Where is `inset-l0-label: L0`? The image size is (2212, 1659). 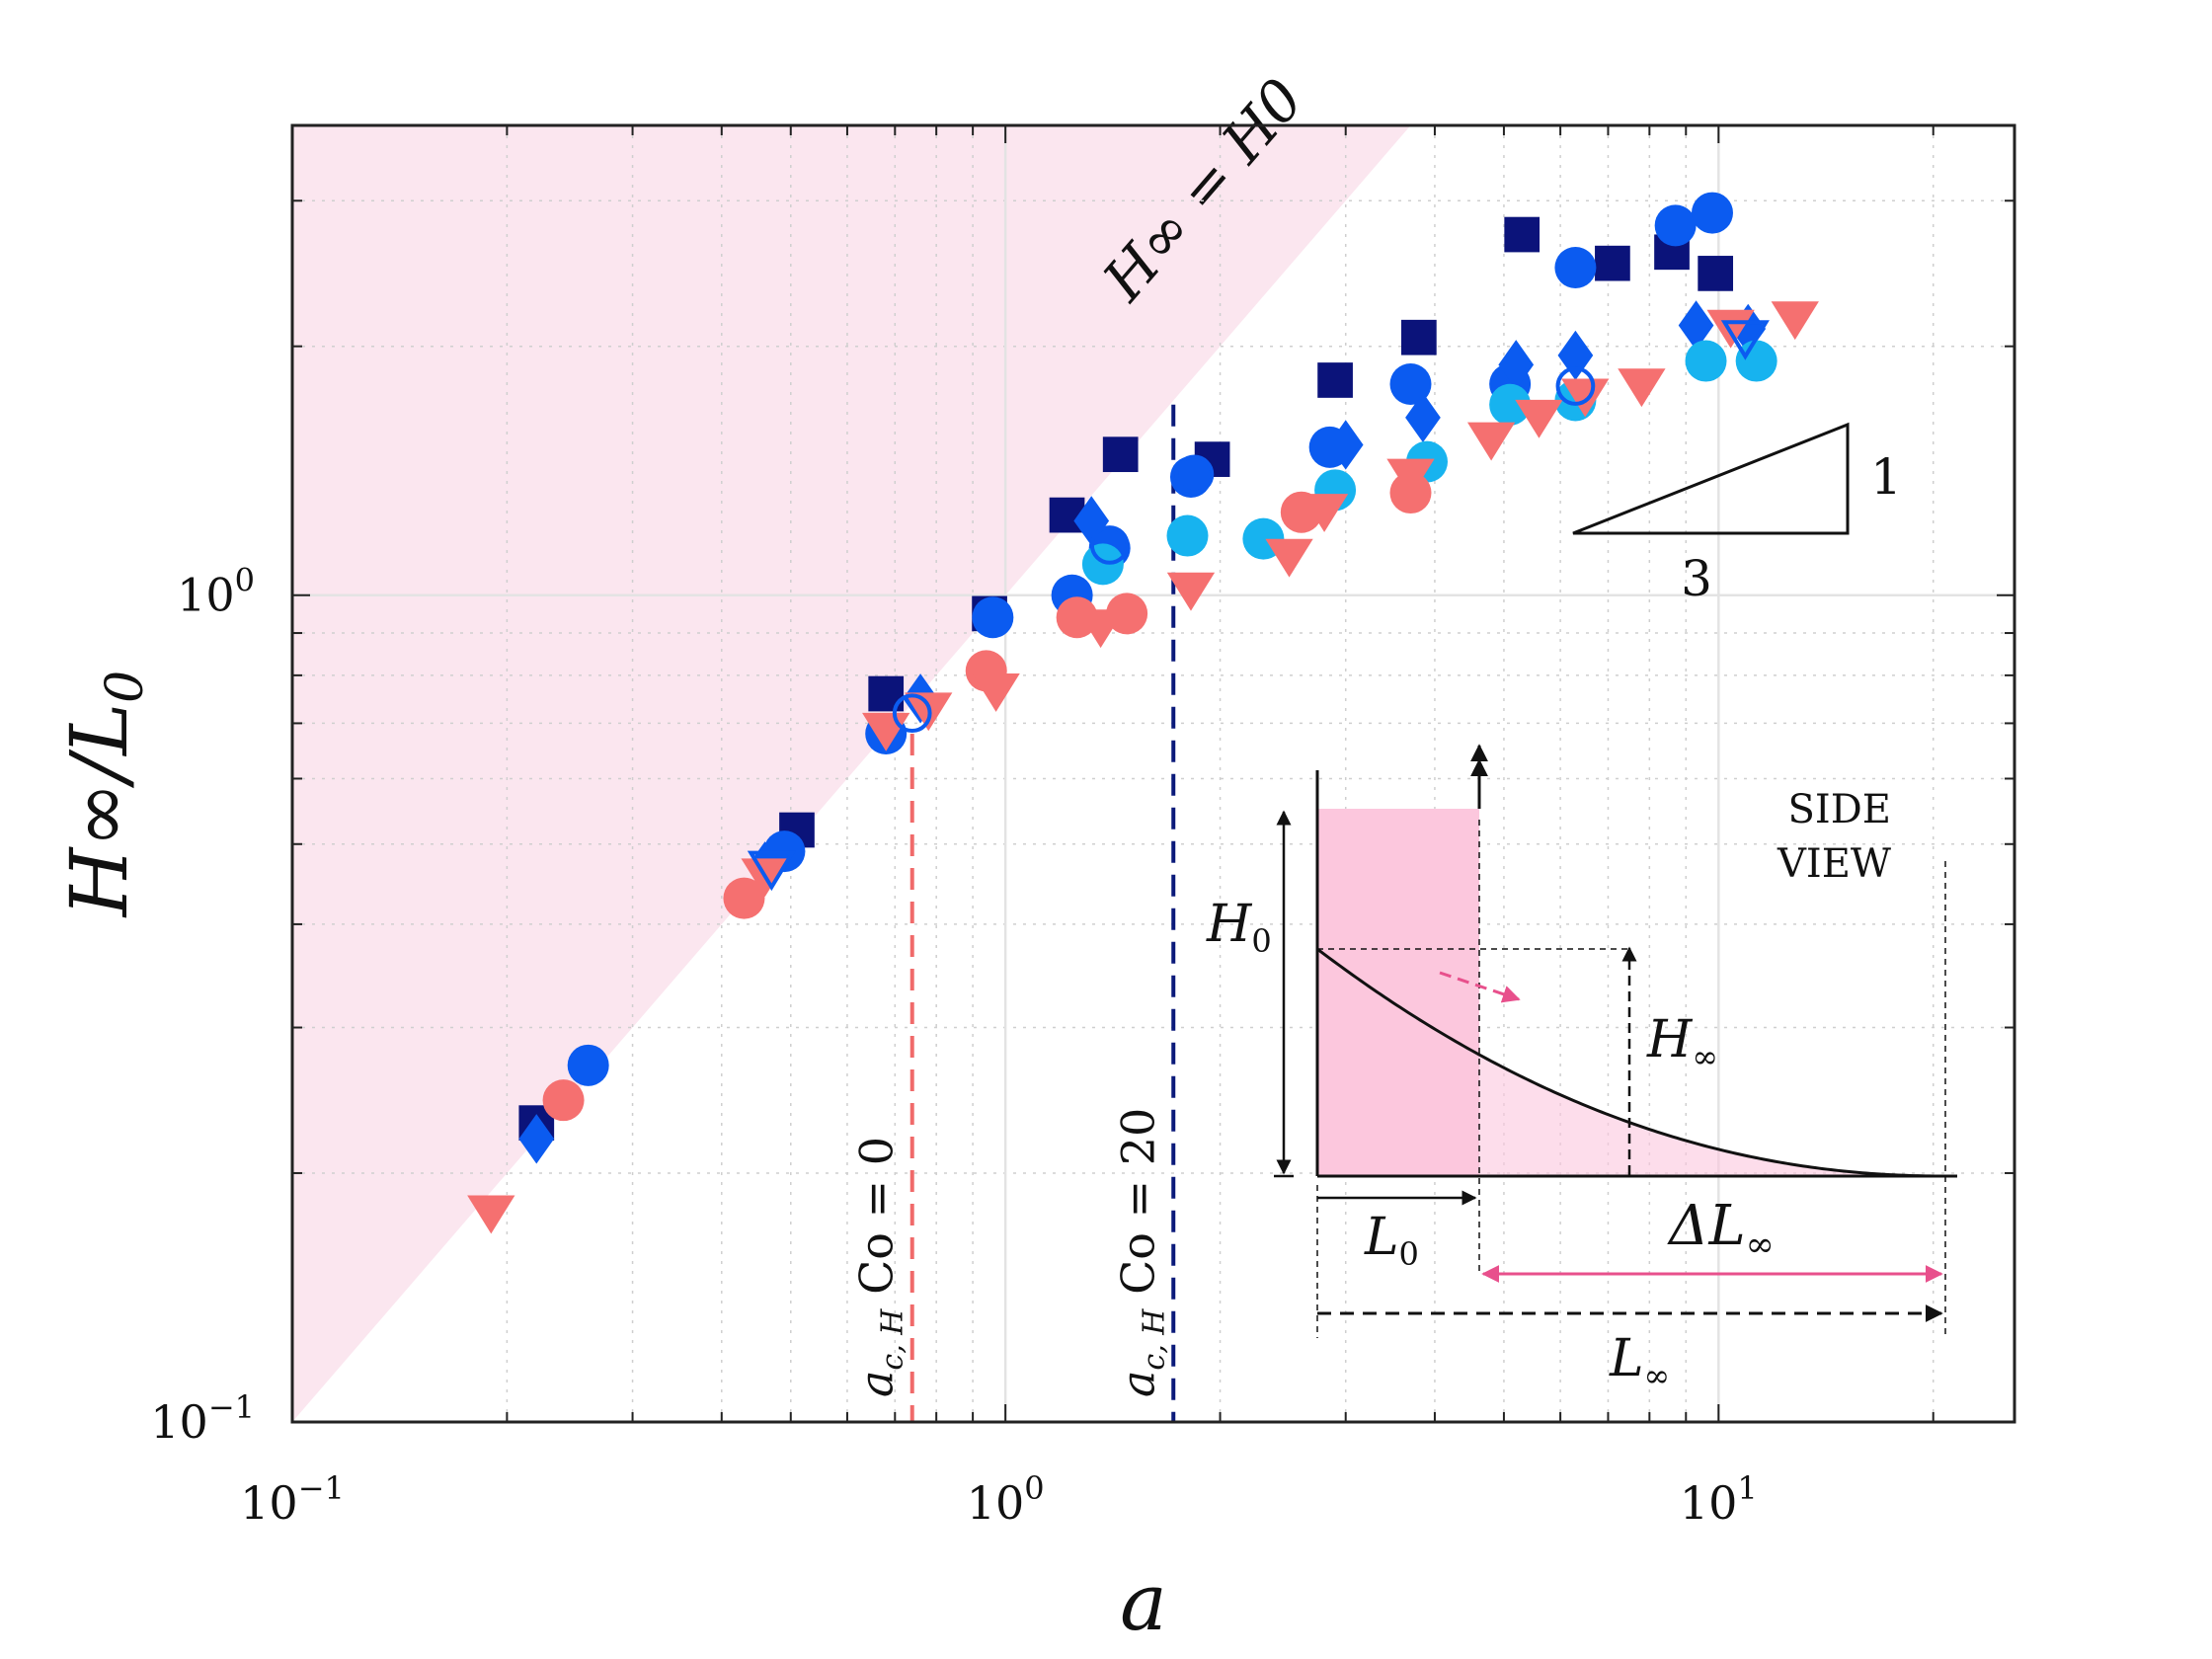 inset-l0-label: L0 is located at coordinates (1391, 1241).